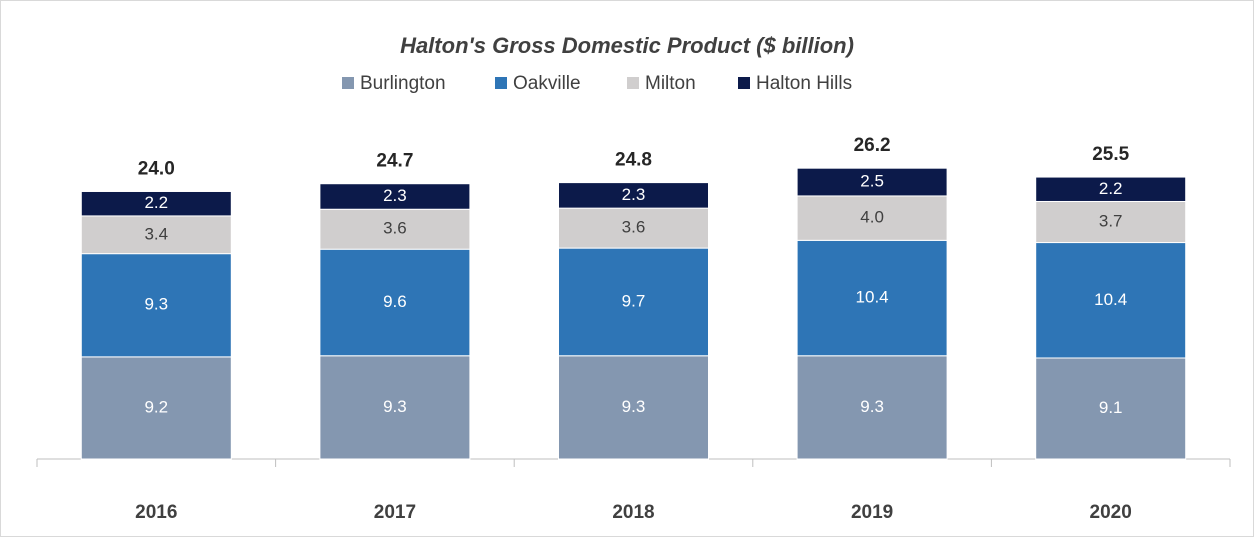  I want to click on data-label: 9.2, so click(156, 406).